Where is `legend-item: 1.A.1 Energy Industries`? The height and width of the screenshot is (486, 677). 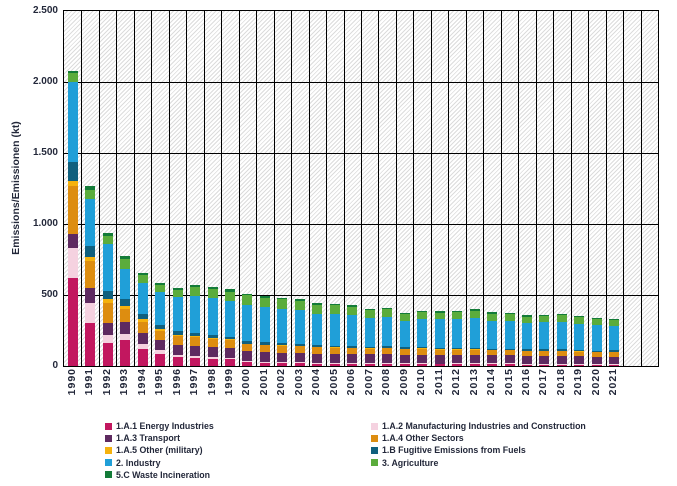
legend-item: 1.A.1 Energy Industries is located at coordinates (159, 426).